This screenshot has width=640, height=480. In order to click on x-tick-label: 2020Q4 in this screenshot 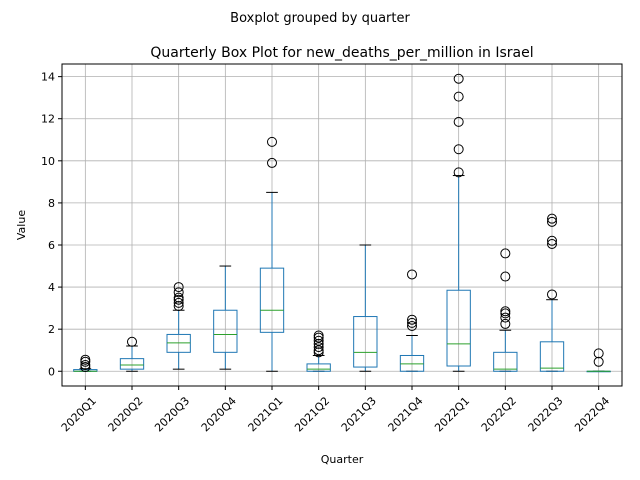, I will do `click(219, 414)`.